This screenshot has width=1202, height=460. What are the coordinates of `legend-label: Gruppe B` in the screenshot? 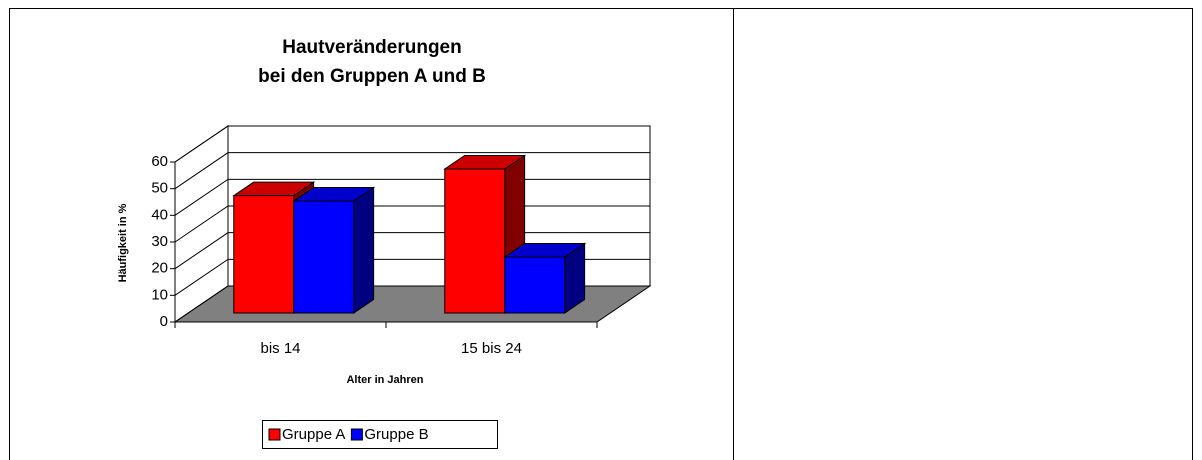 It's located at (396, 434).